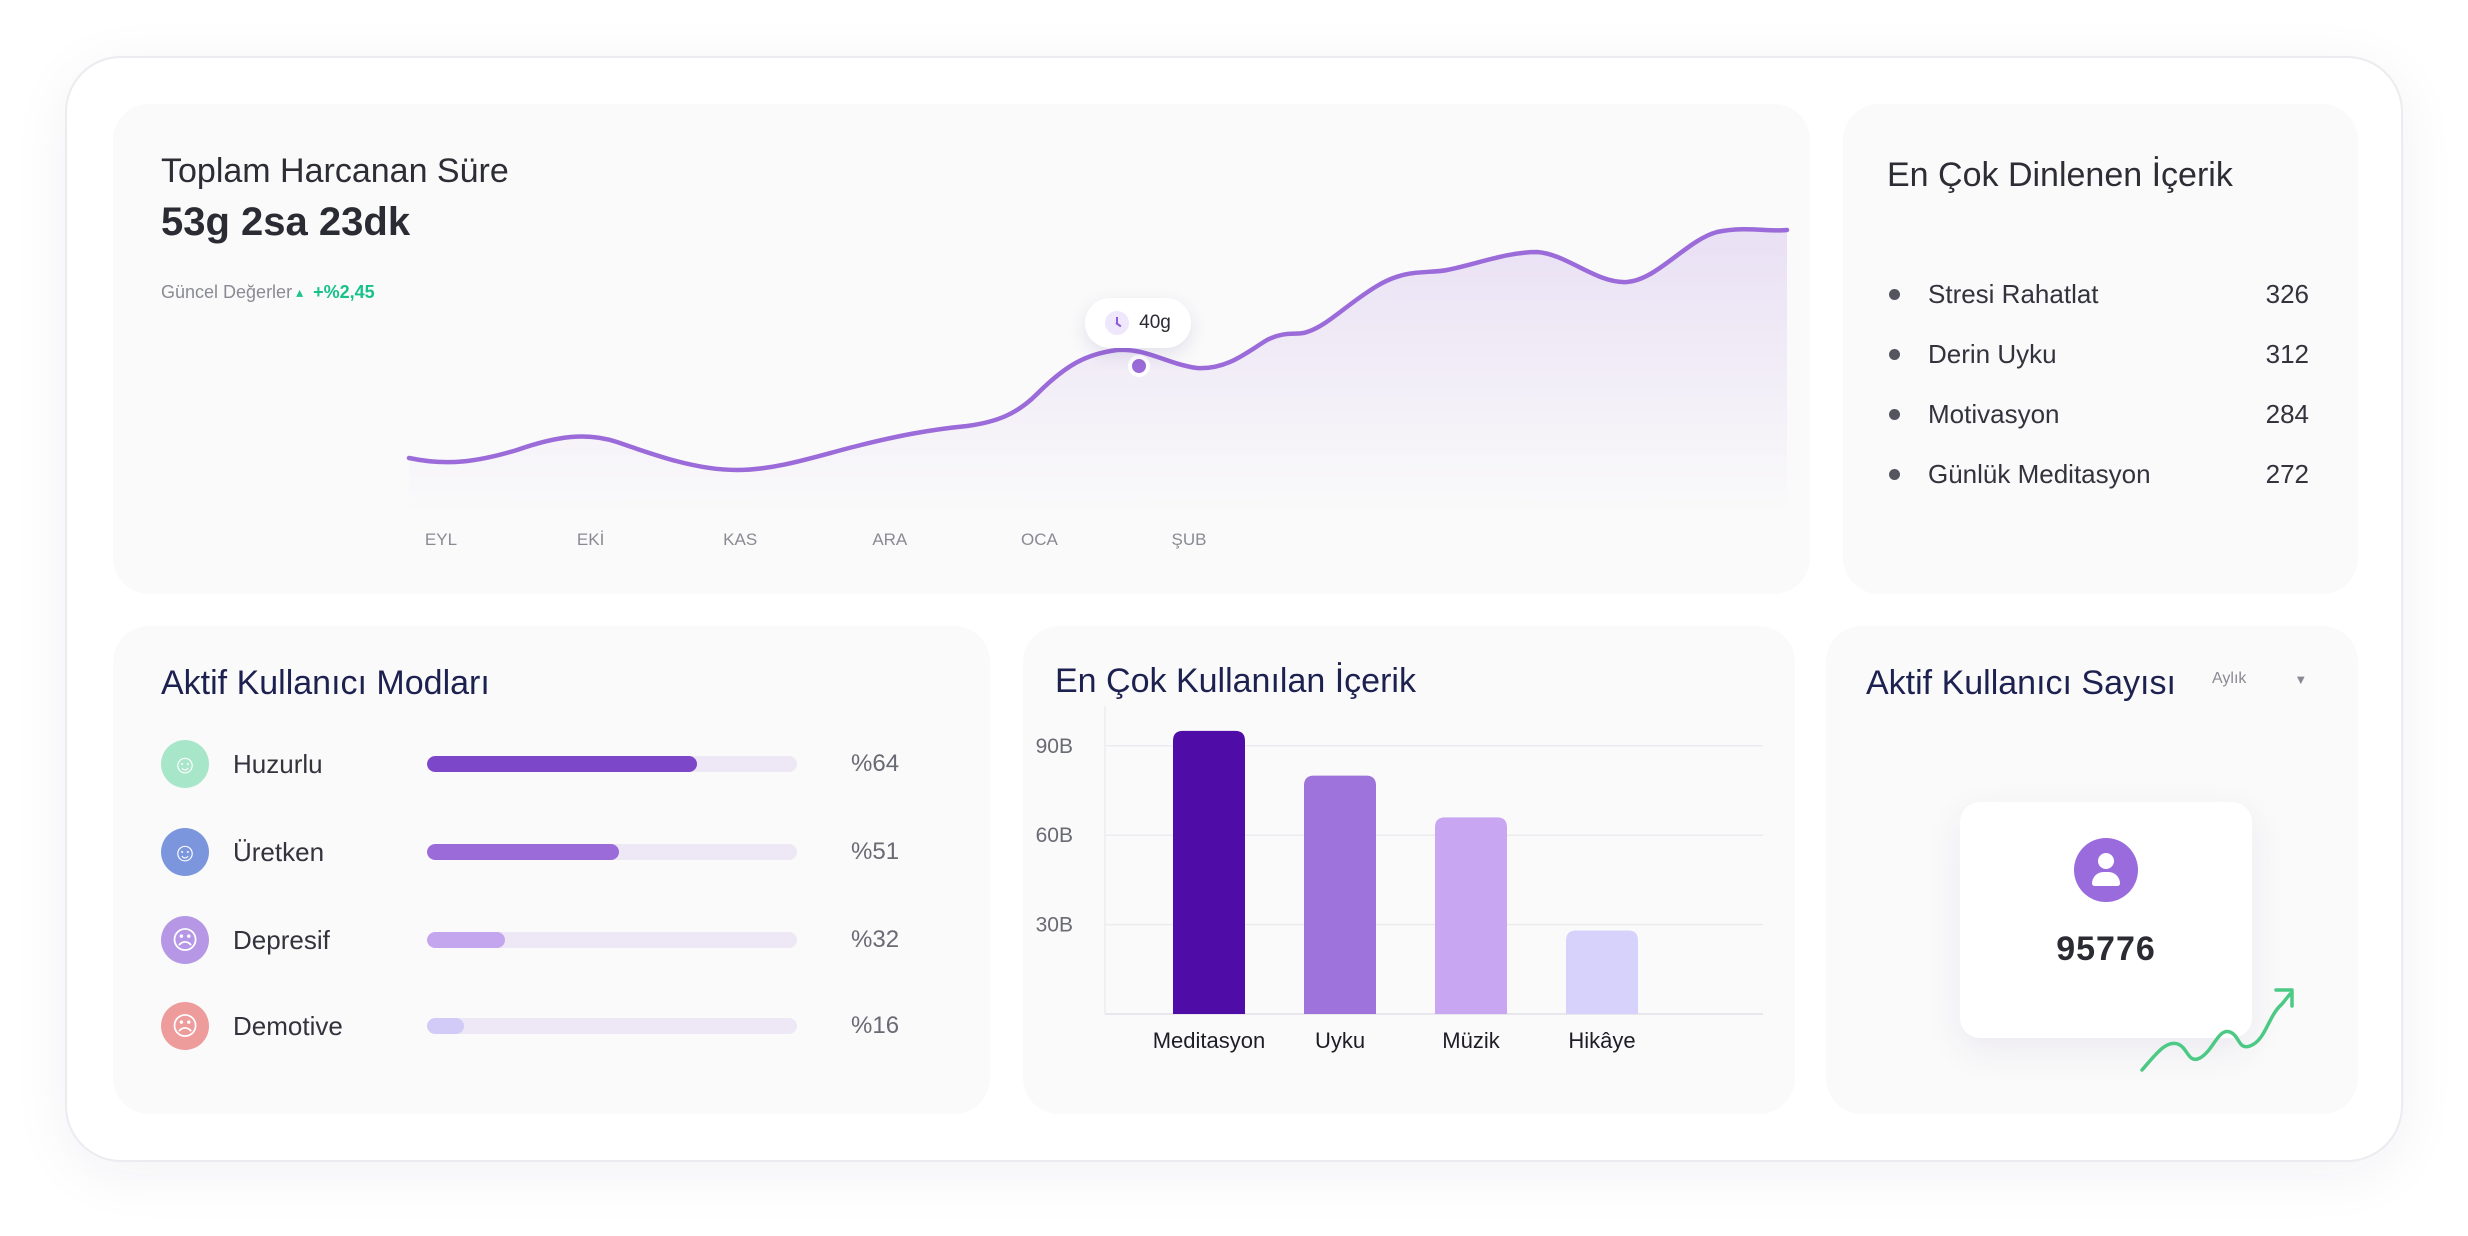 This screenshot has width=2468, height=1236. What do you see at coordinates (2099, 354) in the screenshot?
I see `list-item: Derin Uyku 312` at bounding box center [2099, 354].